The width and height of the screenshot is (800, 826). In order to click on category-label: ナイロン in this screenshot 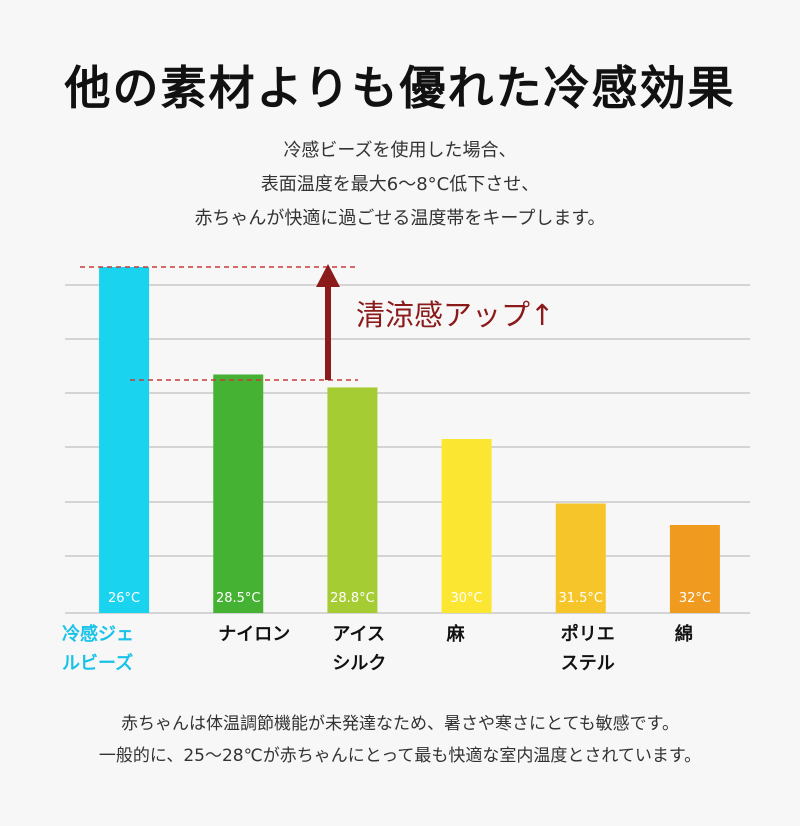, I will do `click(254, 634)`.